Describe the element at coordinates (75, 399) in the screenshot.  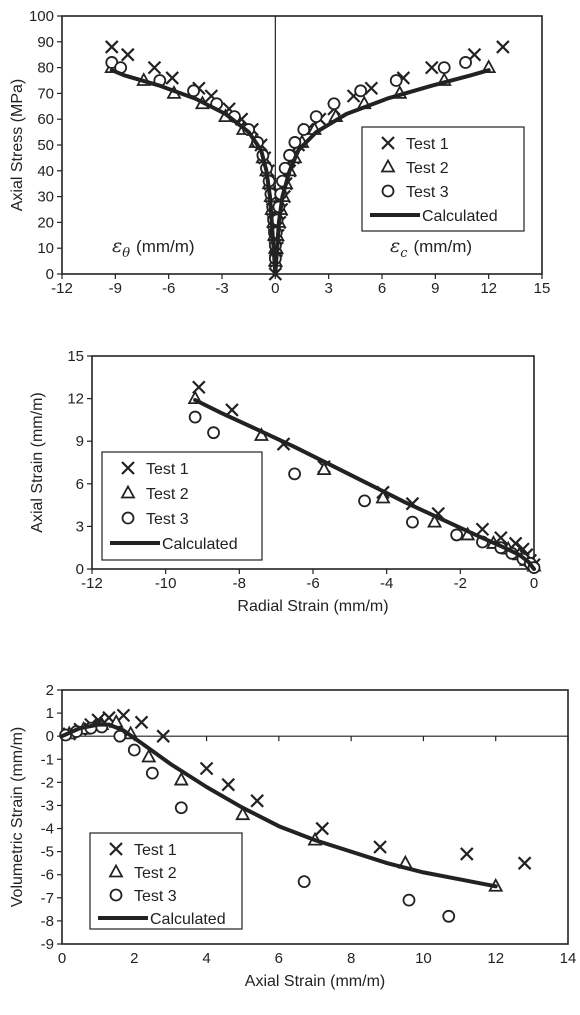
I see `y-tick-label: 12` at that location.